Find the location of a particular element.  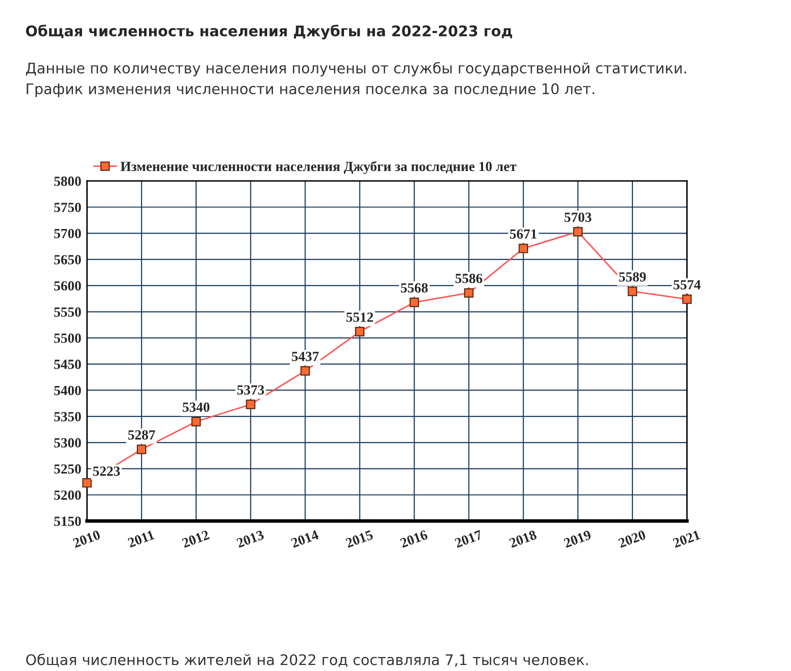

x-tick-label: 2010 is located at coordinates (86, 539).